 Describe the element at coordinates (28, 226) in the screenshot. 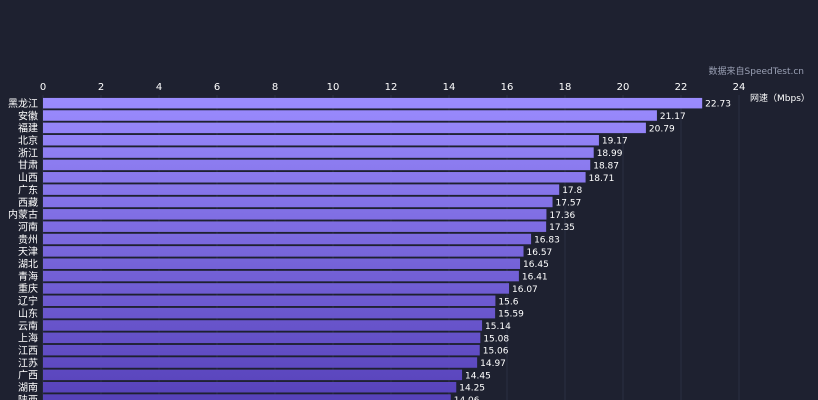

I see `category-label: 河南` at that location.